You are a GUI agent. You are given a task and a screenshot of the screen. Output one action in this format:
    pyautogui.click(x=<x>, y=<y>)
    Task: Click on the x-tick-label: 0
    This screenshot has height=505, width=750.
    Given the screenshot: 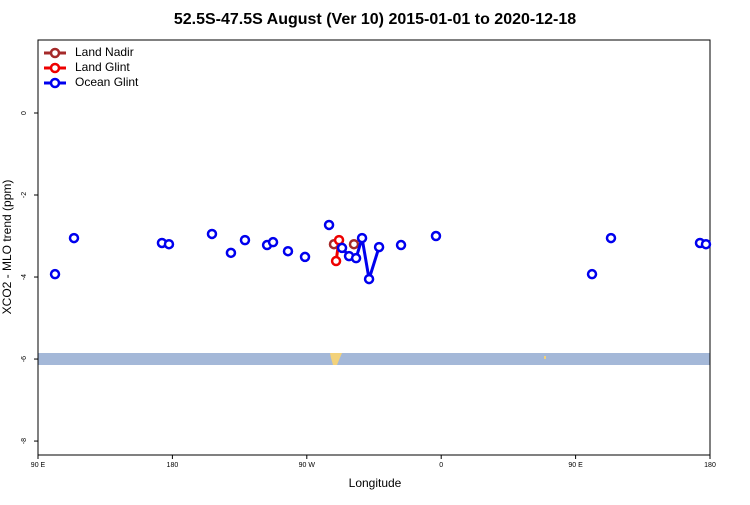 What is the action you would take?
    pyautogui.click(x=441, y=465)
    